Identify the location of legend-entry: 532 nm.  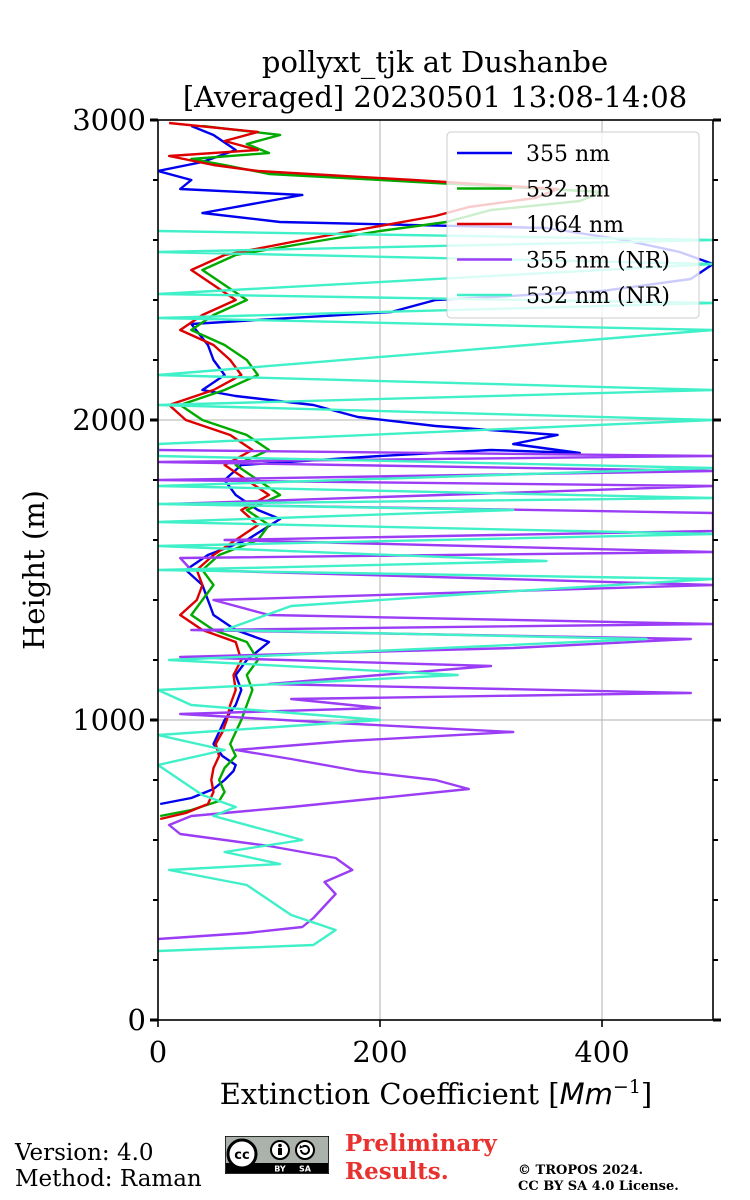
(568, 190).